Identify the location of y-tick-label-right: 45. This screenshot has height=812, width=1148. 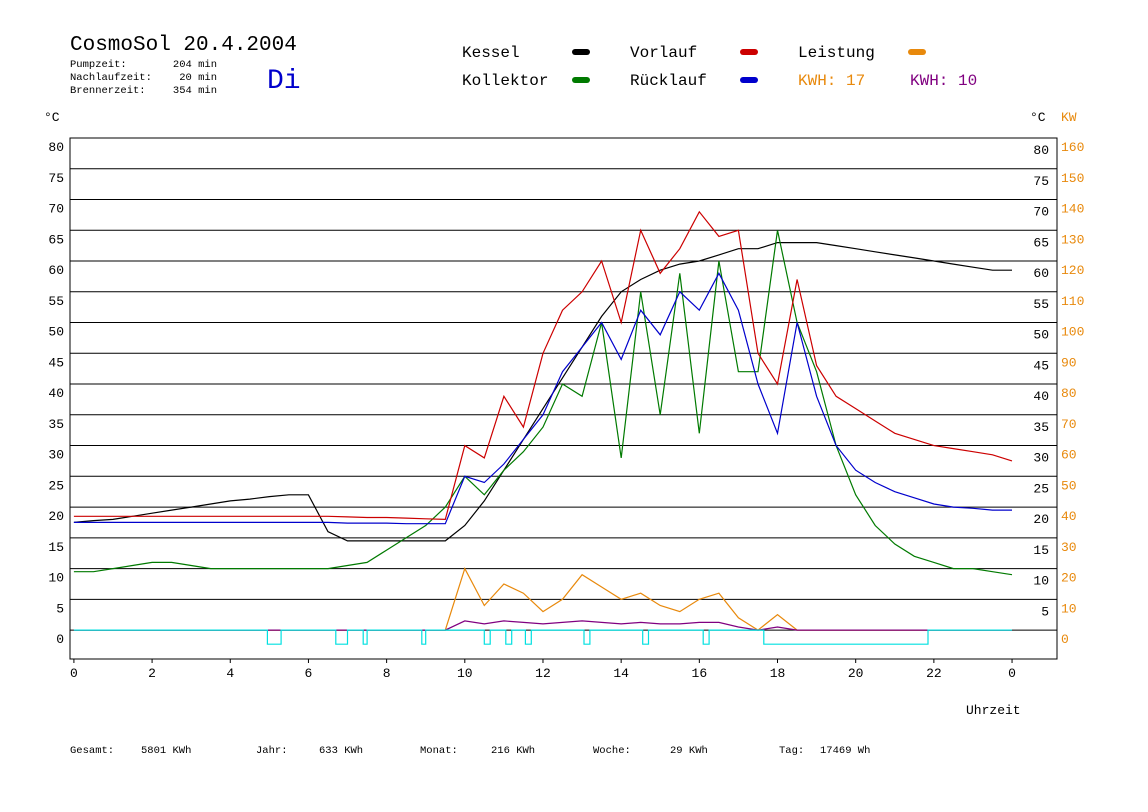
(1041, 365).